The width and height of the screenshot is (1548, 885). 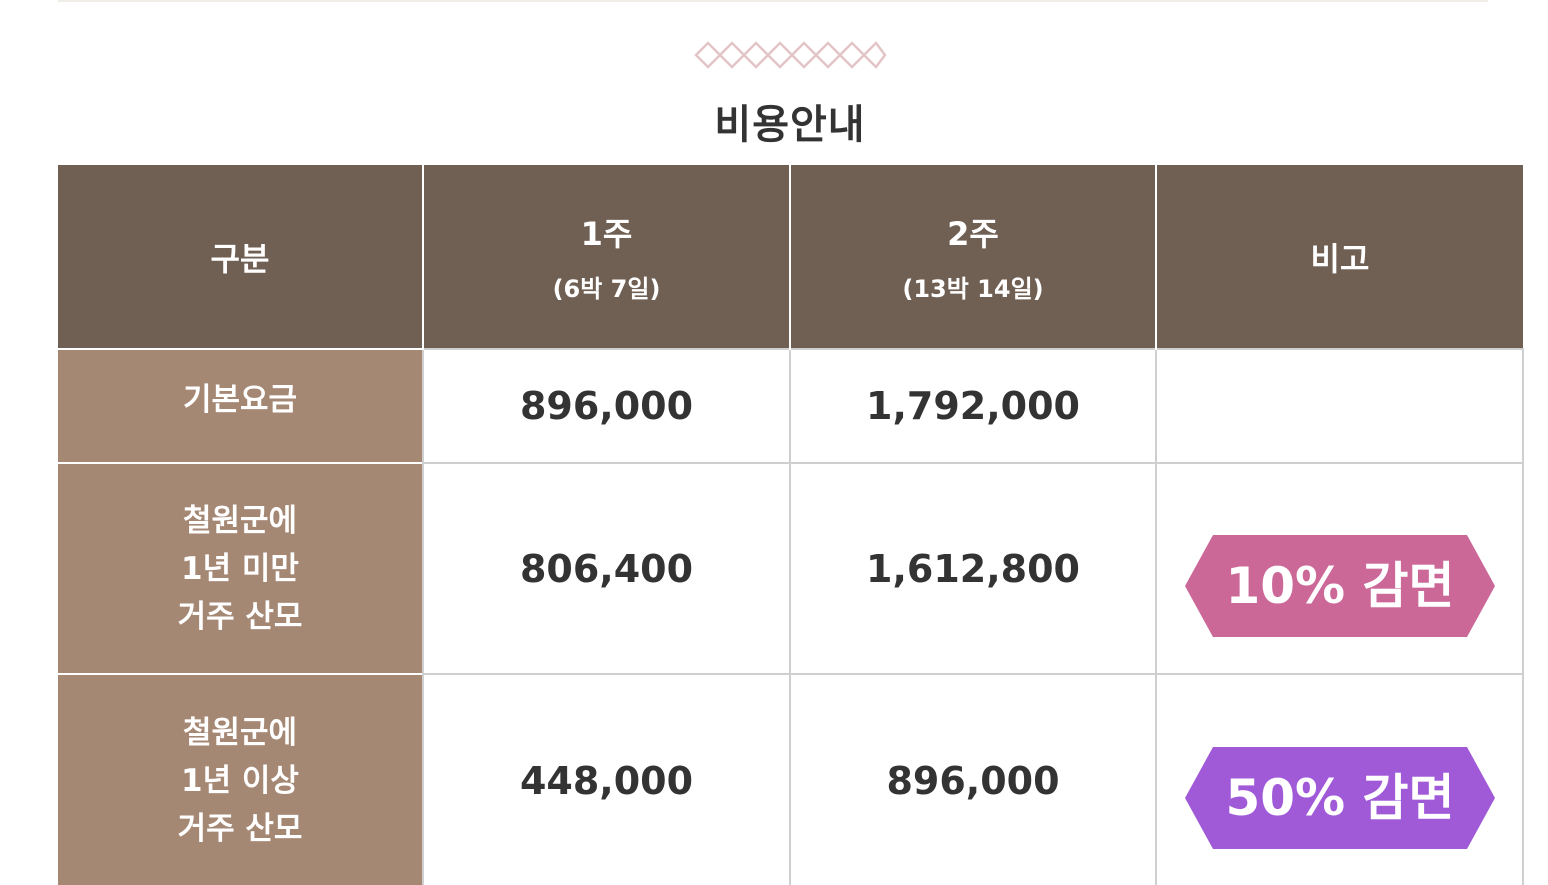 I want to click on row-category: 철원군에 1년 이상 거주 산모, so click(x=240, y=779).